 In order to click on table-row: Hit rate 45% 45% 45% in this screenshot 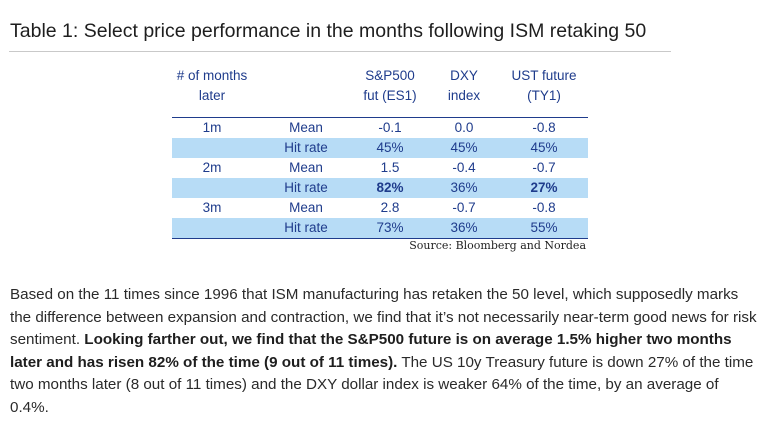, I will do `click(380, 148)`.